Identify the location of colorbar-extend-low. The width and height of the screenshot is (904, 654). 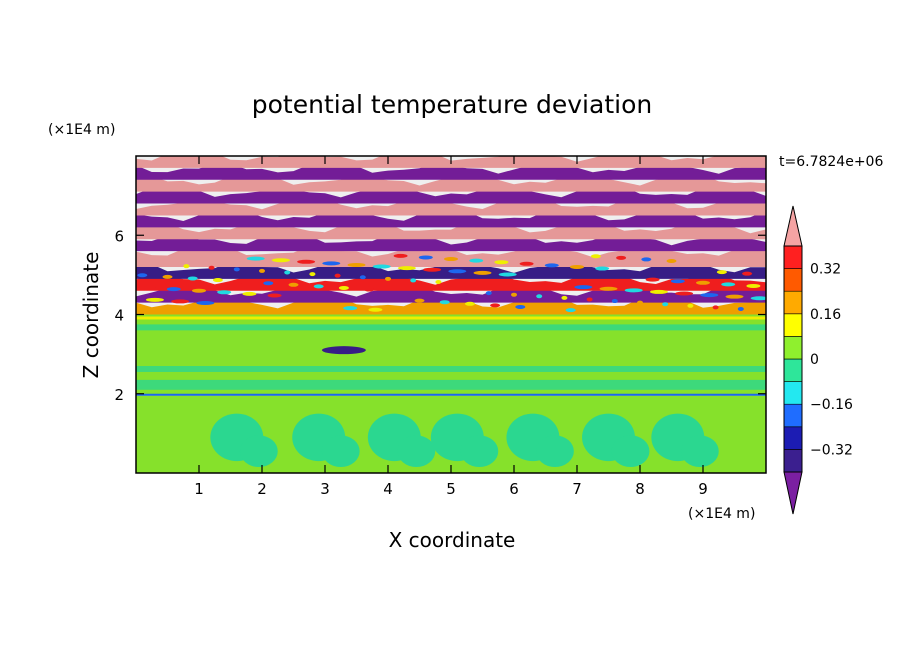
(793, 493).